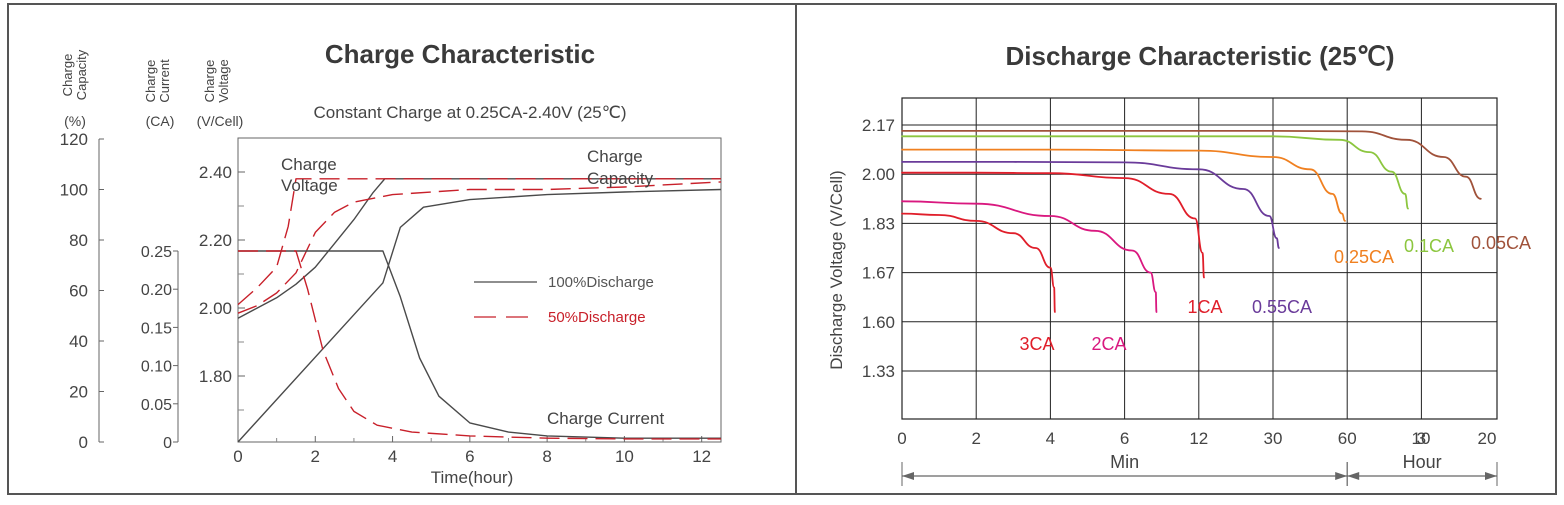 Image resolution: width=1564 pixels, height=505 pixels. I want to click on legend-50-label: 50%Discharge, so click(597, 317).